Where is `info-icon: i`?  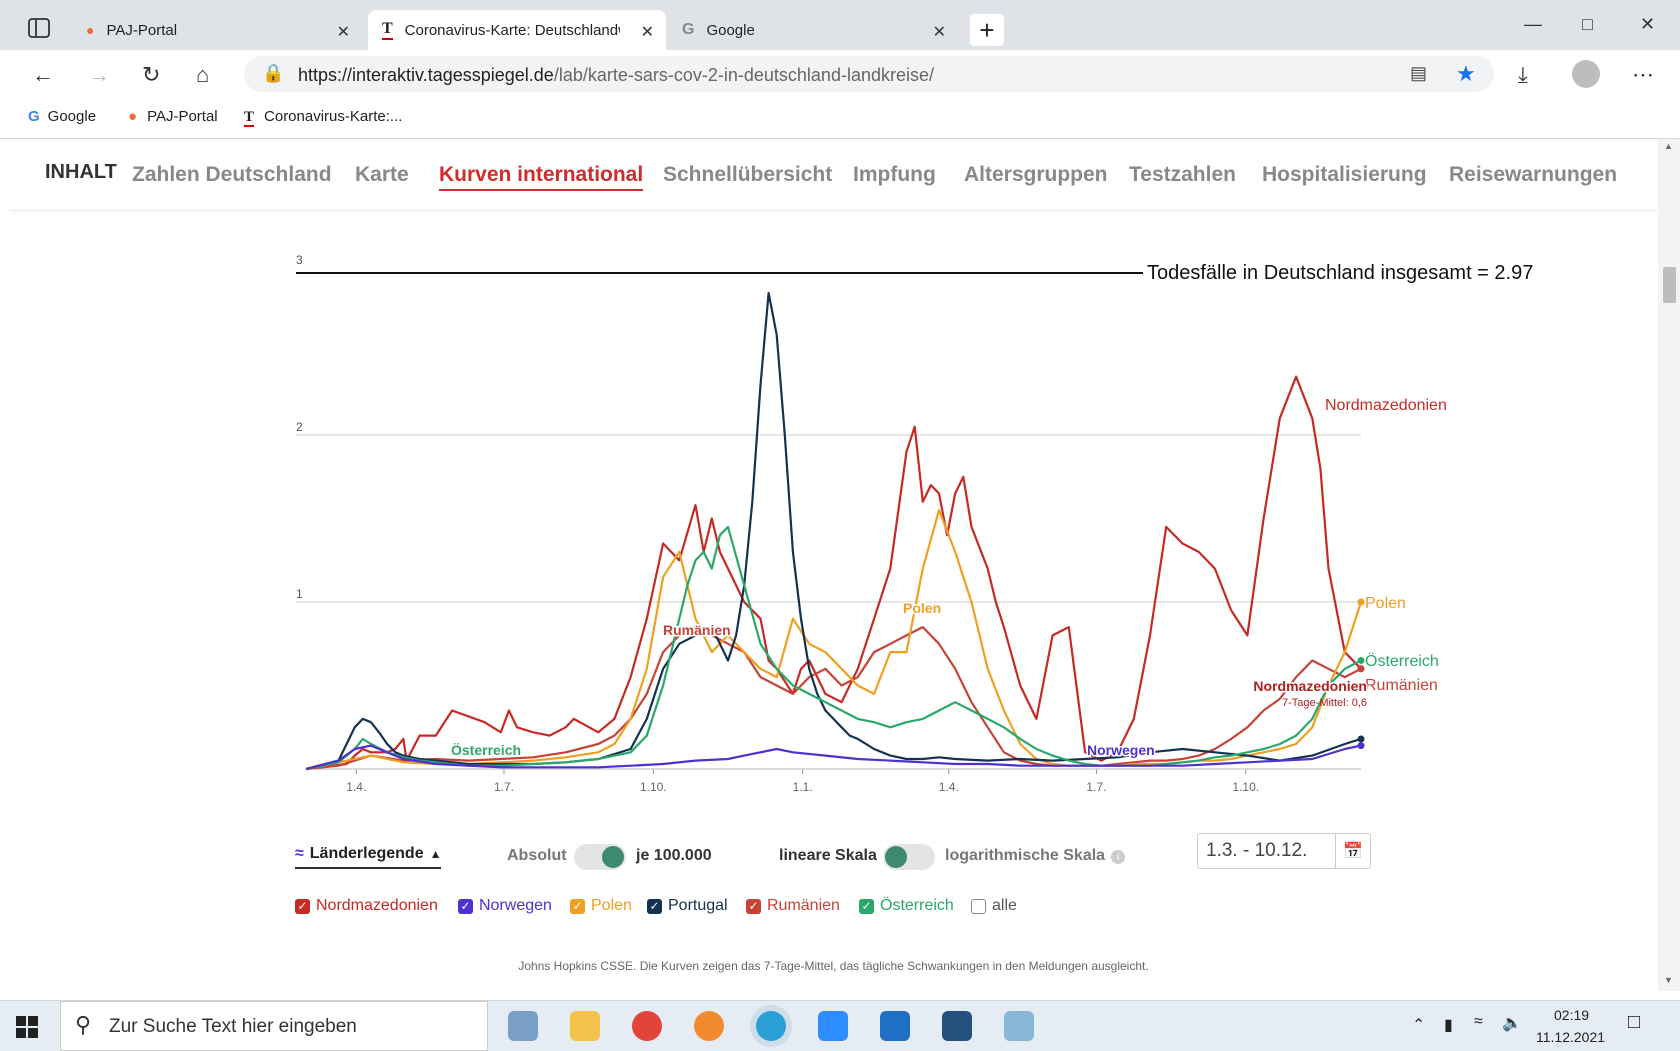
info-icon: i is located at coordinates (1118, 857).